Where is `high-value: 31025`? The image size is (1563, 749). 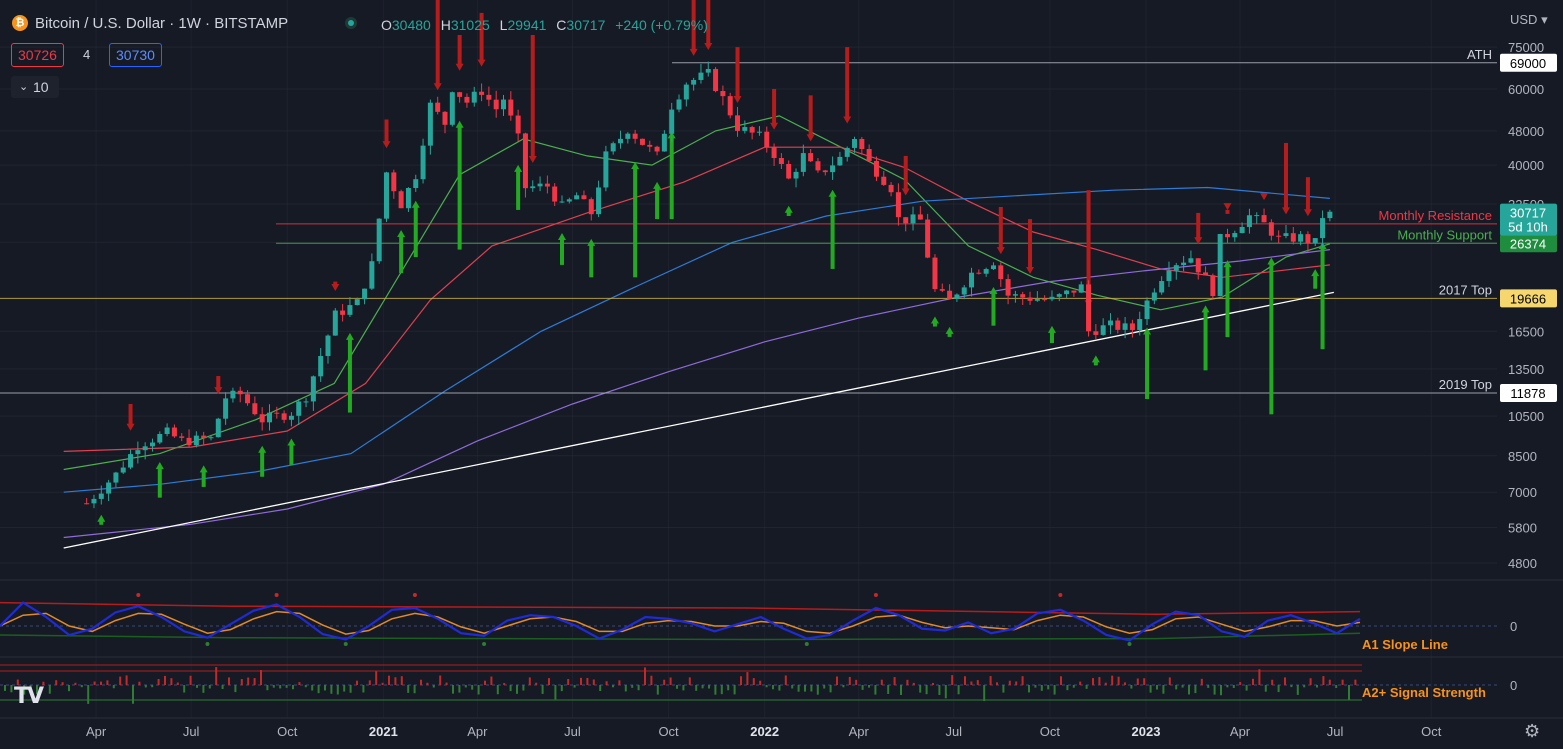
high-value: 31025 is located at coordinates (470, 25).